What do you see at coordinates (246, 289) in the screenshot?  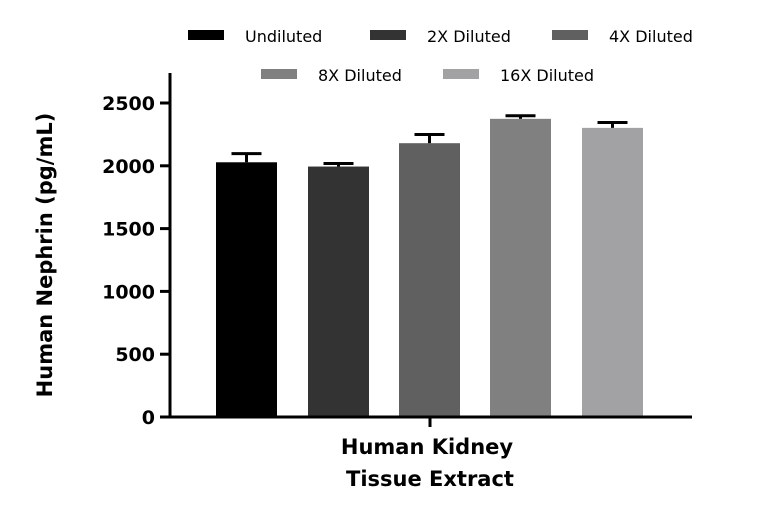 I see `bar-undiluted` at bounding box center [246, 289].